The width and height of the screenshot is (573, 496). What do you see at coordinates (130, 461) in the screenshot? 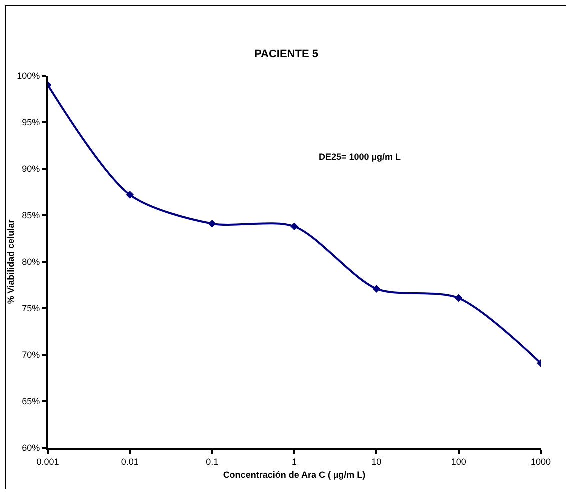
I see `x-tick-label: 0.01` at bounding box center [130, 461].